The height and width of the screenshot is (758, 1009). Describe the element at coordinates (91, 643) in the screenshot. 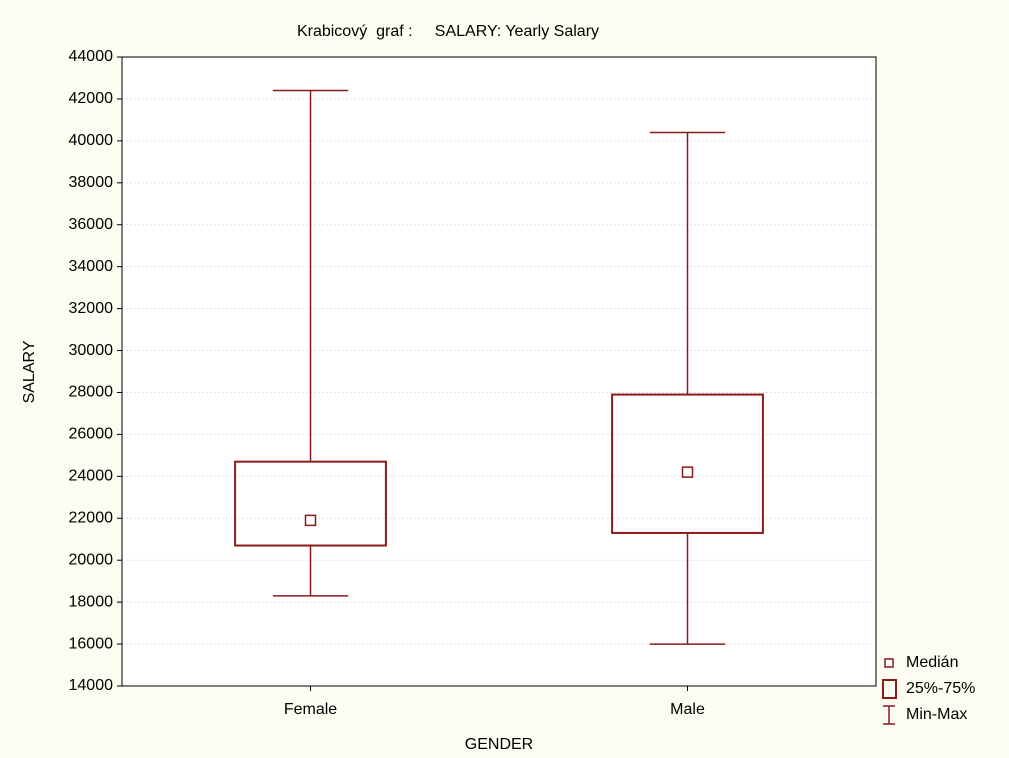

I see `y-tick-label: 16000` at that location.